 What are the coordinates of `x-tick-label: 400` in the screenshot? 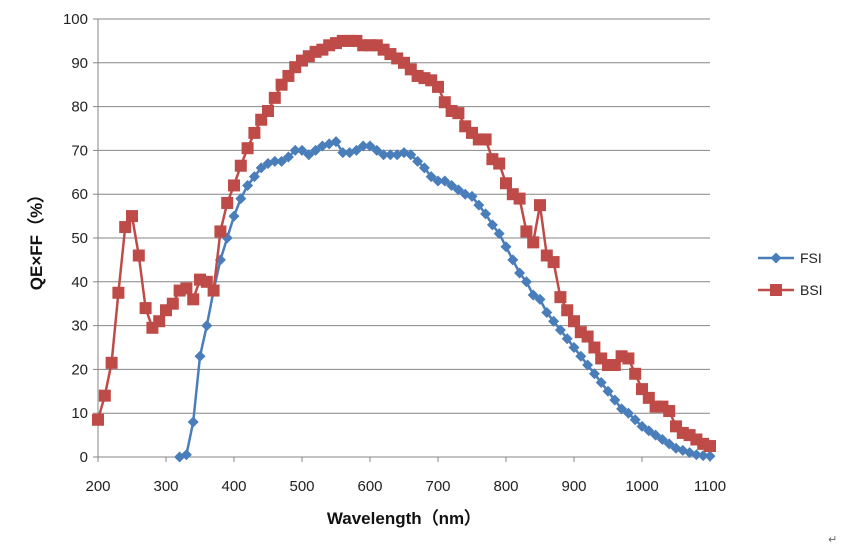 It's located at (233, 486).